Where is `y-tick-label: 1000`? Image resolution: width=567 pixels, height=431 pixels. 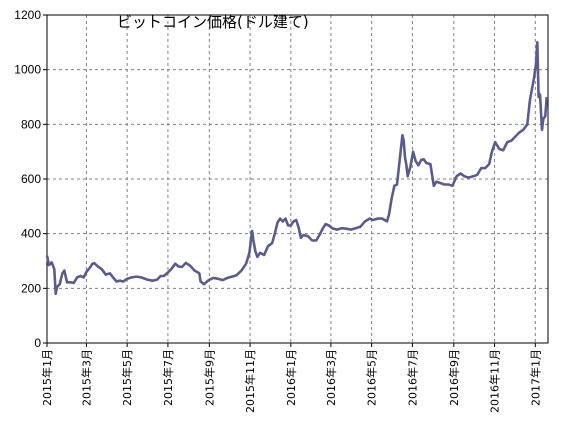 y-tick-label: 1000 is located at coordinates (27, 70).